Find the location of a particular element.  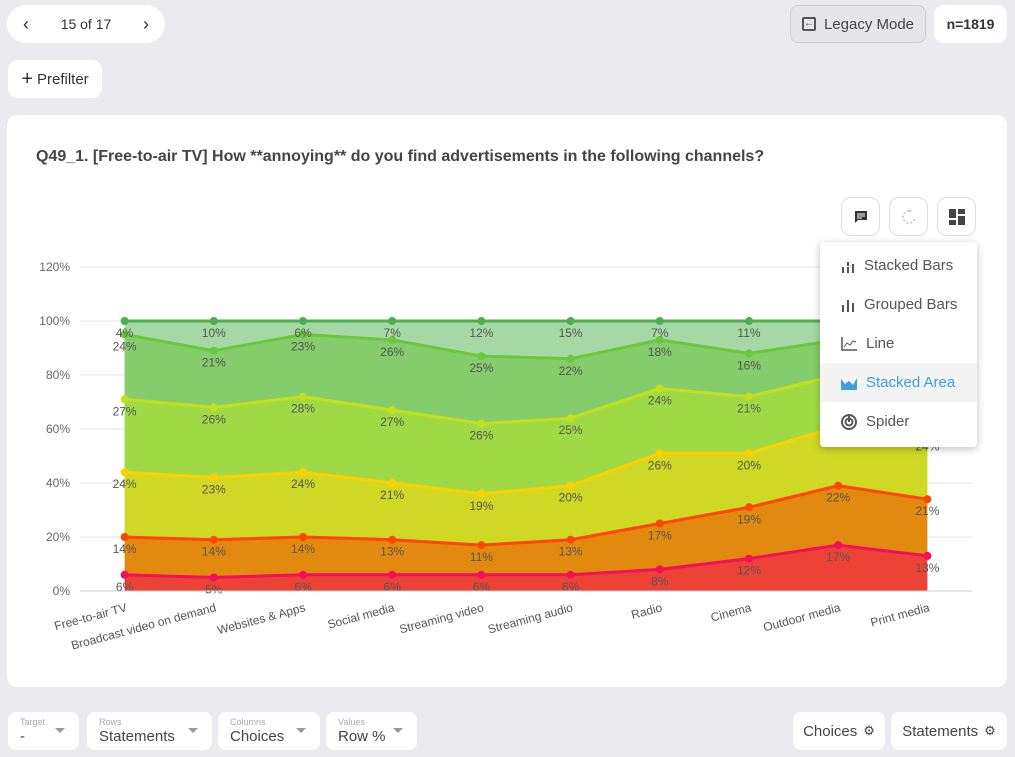

target-dropdown: Target - is located at coordinates (43, 731).